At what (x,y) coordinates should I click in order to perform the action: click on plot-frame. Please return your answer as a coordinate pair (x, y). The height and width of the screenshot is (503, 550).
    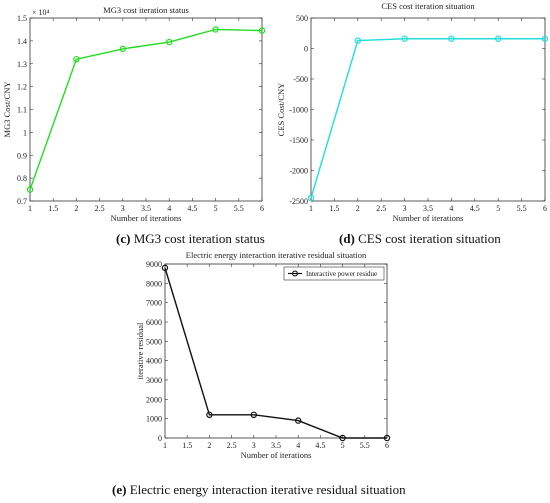
    Looking at the image, I should click on (276, 351).